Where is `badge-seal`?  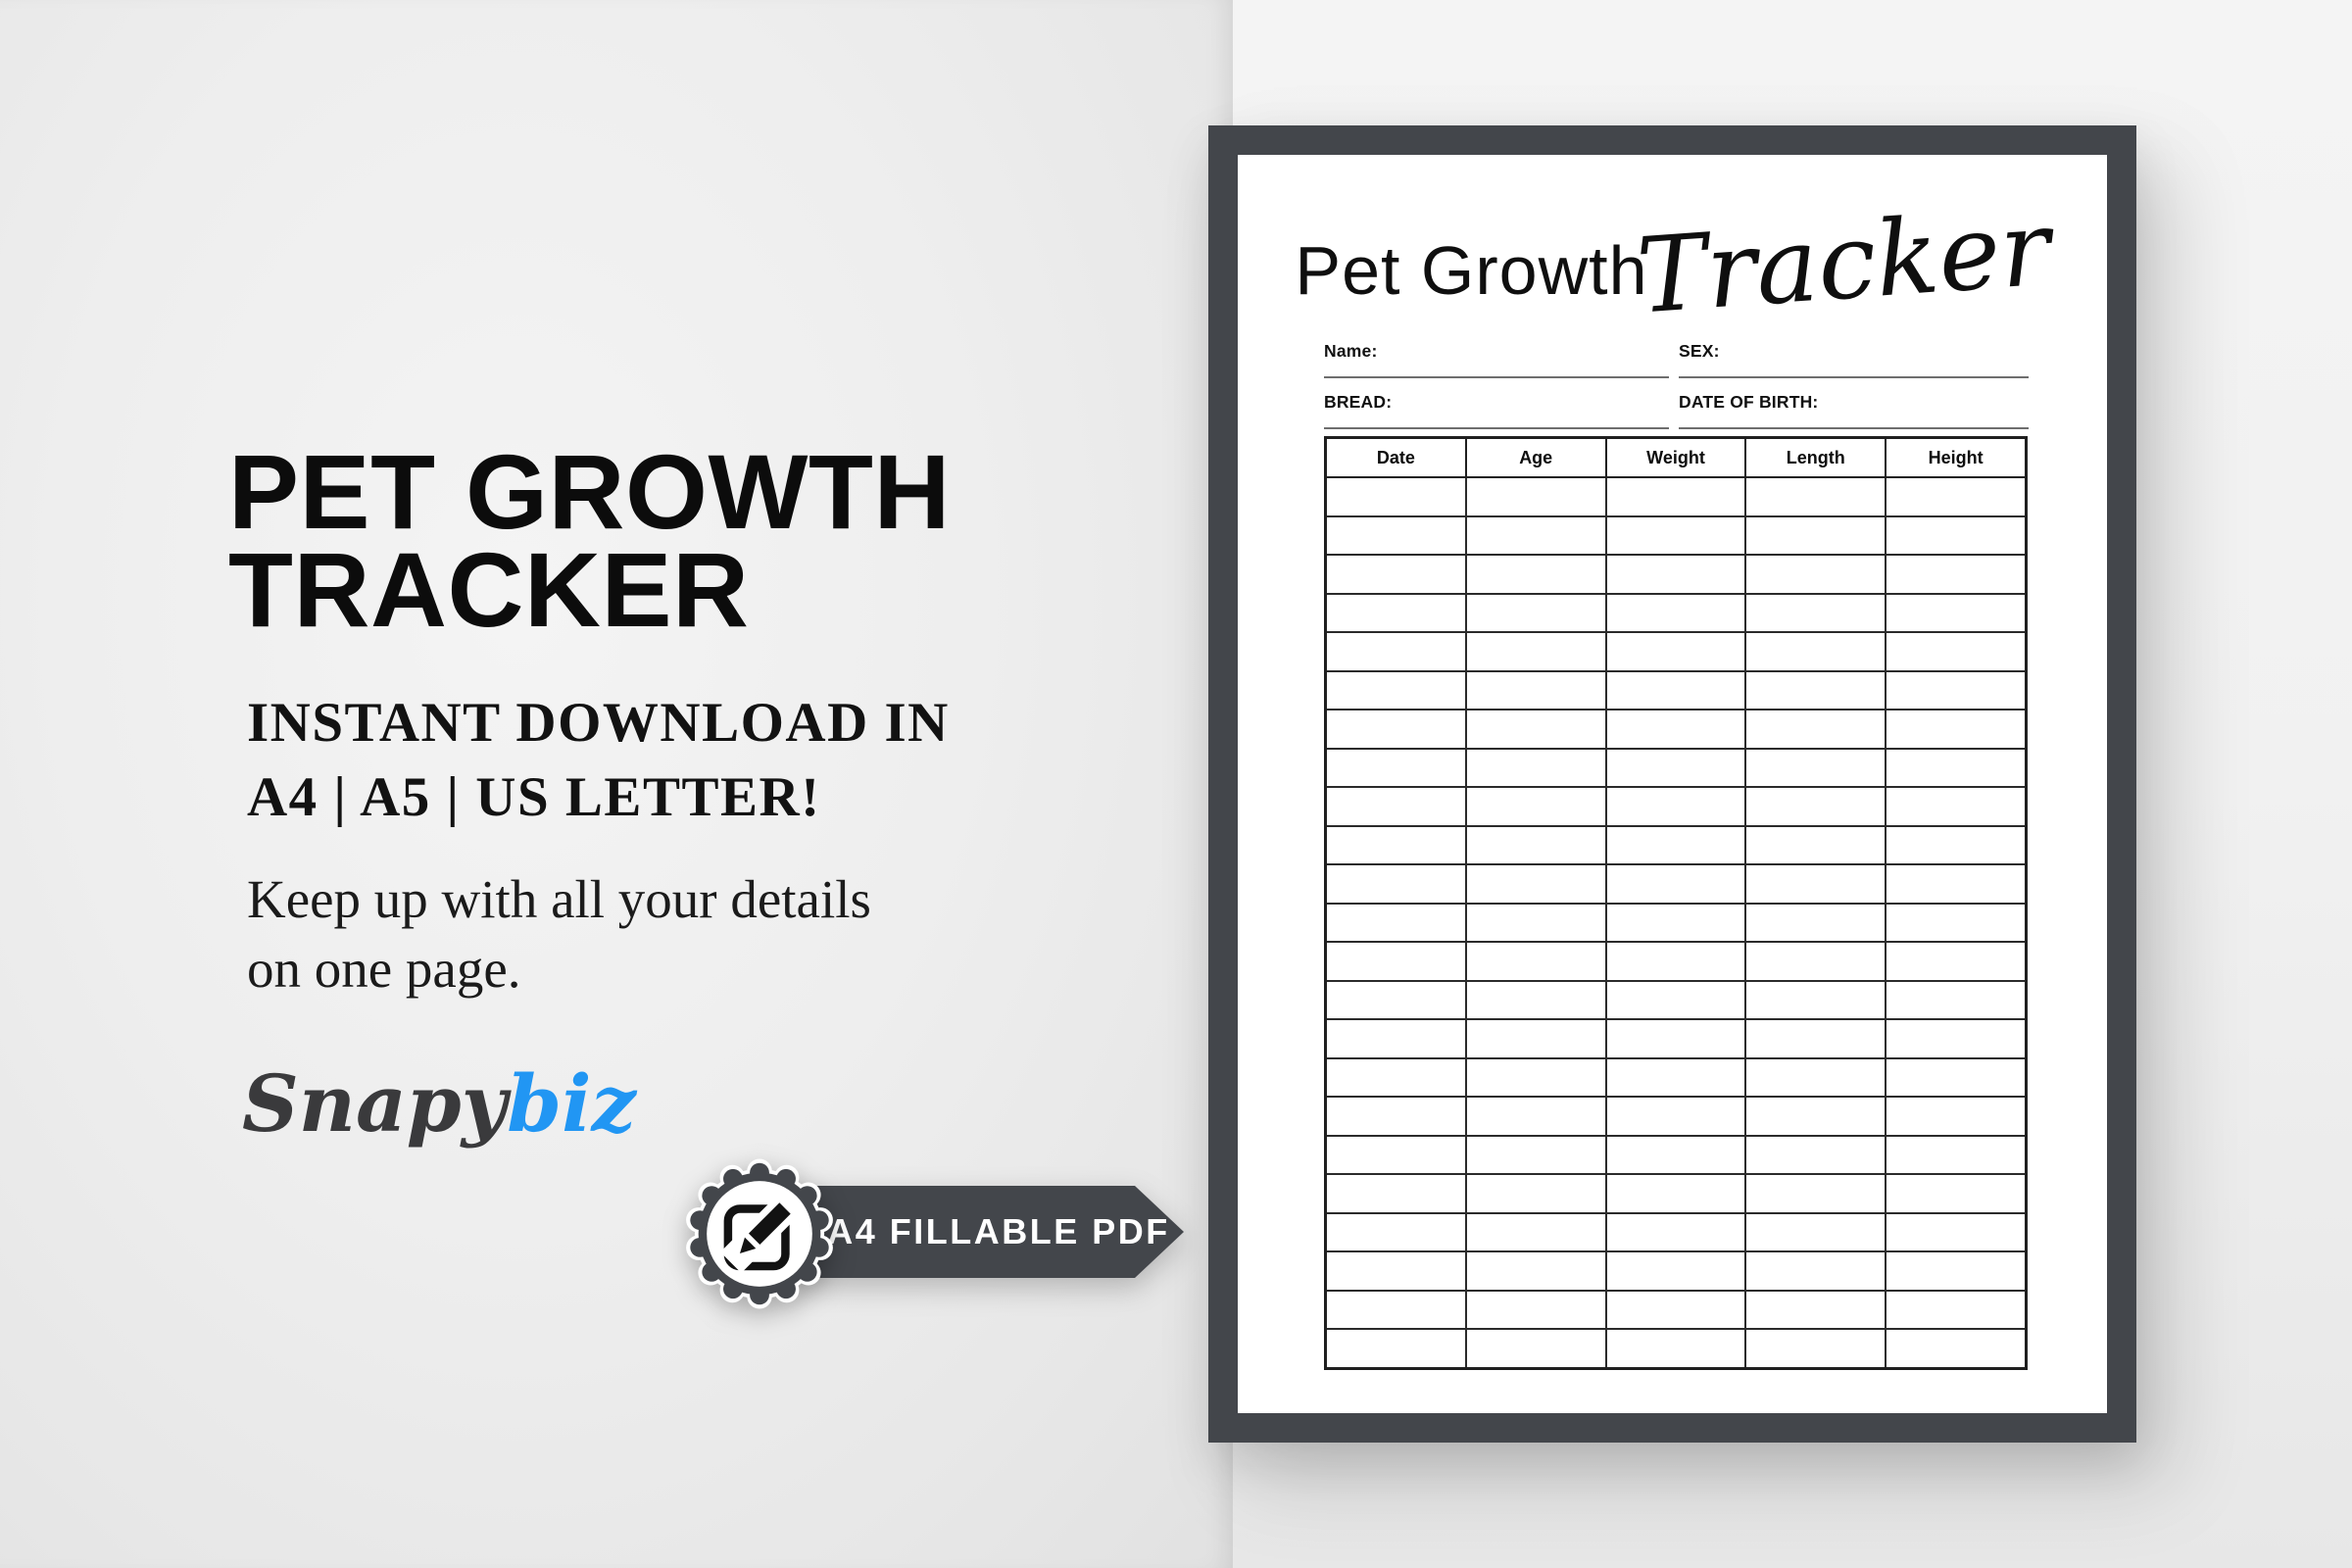 badge-seal is located at coordinates (759, 1233).